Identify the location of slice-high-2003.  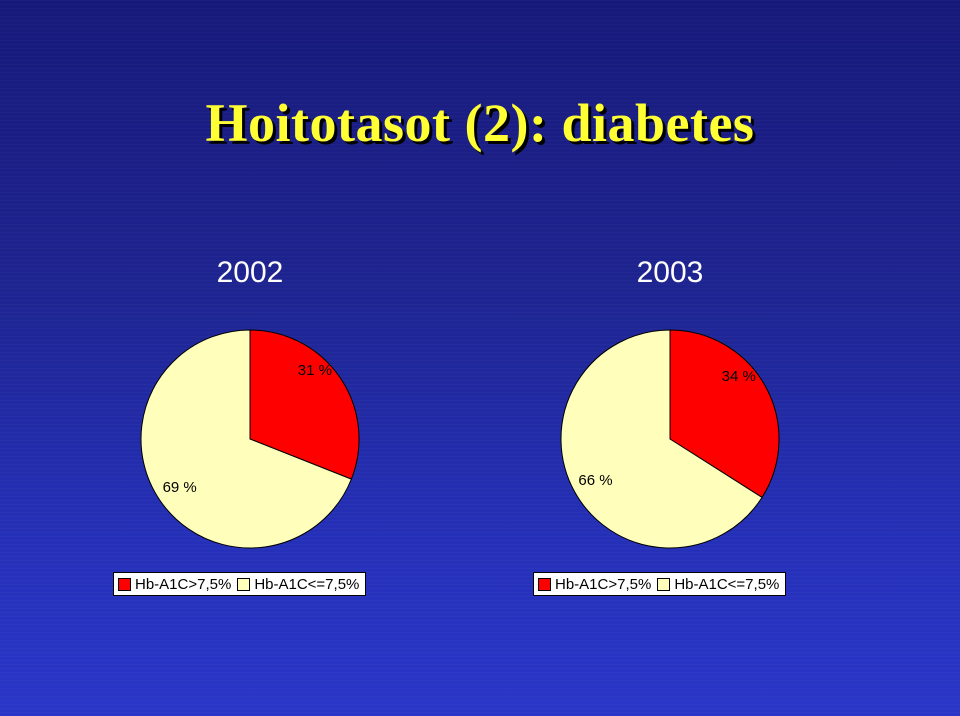
(724, 414).